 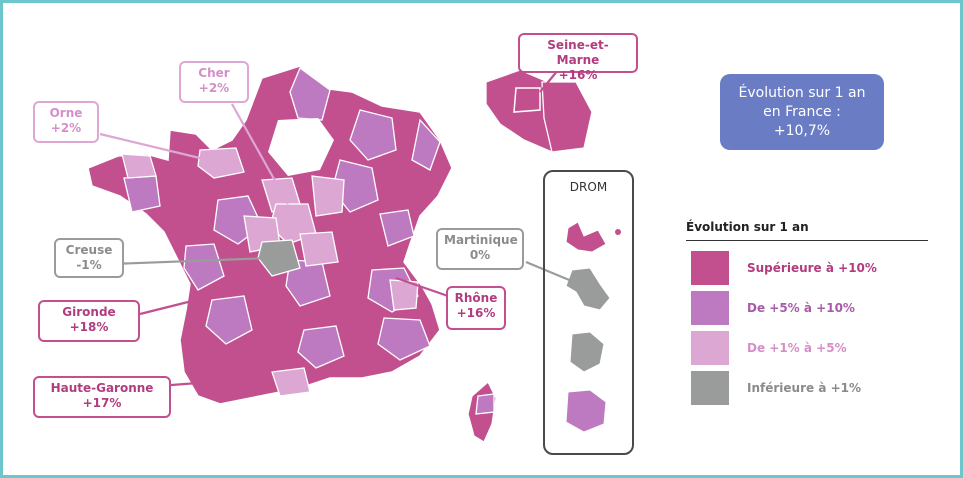 I want to click on callout-seine-et-marne: Seine-et-Marne +16%, so click(x=578, y=57).